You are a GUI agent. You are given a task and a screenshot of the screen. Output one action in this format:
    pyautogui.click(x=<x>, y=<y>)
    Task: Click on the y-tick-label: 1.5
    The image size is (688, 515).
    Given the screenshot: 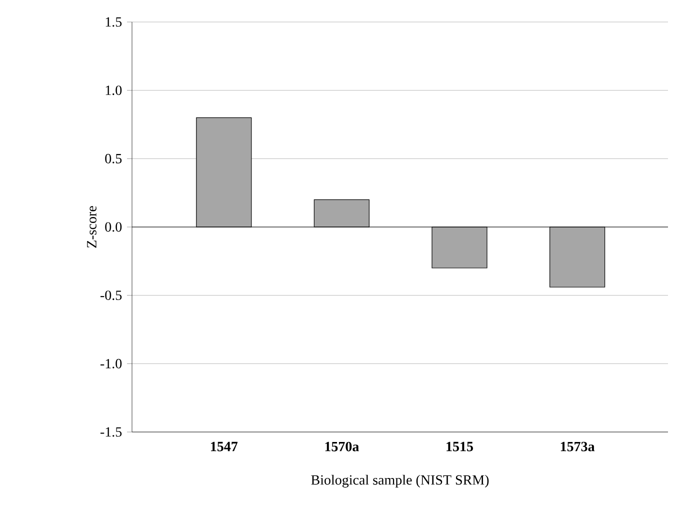 What is the action you would take?
    pyautogui.click(x=114, y=22)
    